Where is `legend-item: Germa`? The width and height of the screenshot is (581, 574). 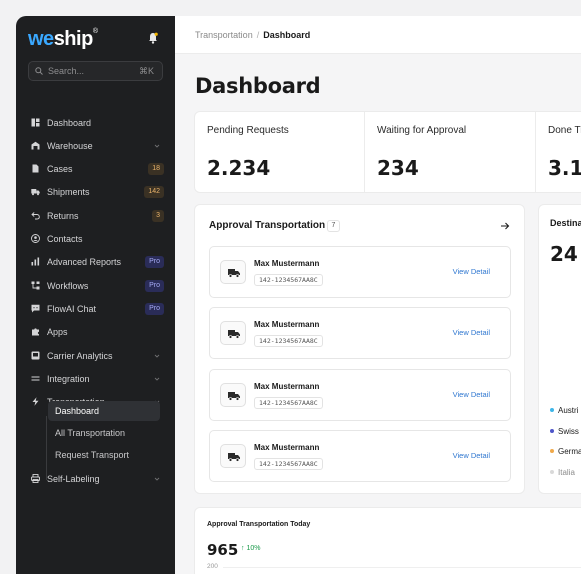
legend-item: Germa is located at coordinates (565, 451).